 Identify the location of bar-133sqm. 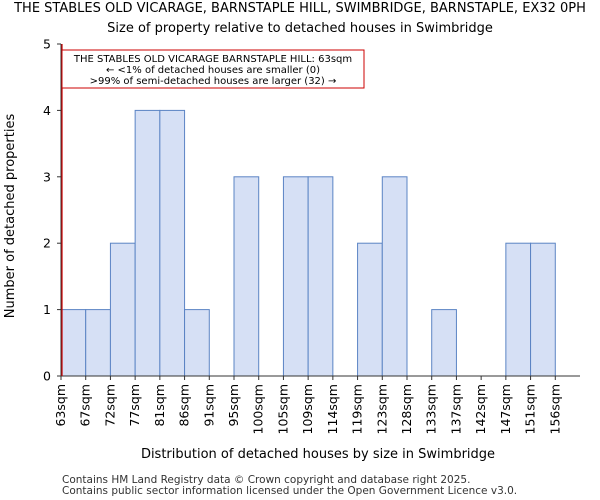
(444, 343).